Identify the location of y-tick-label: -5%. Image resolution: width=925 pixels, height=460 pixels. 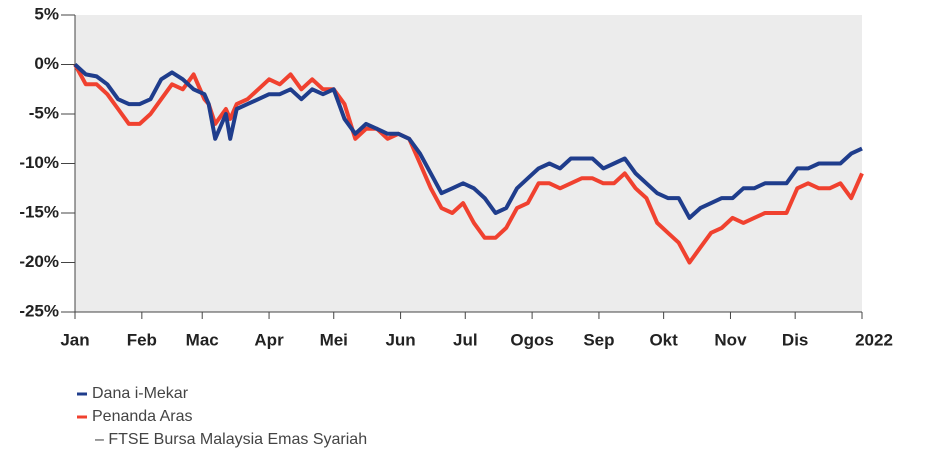
(44, 112).